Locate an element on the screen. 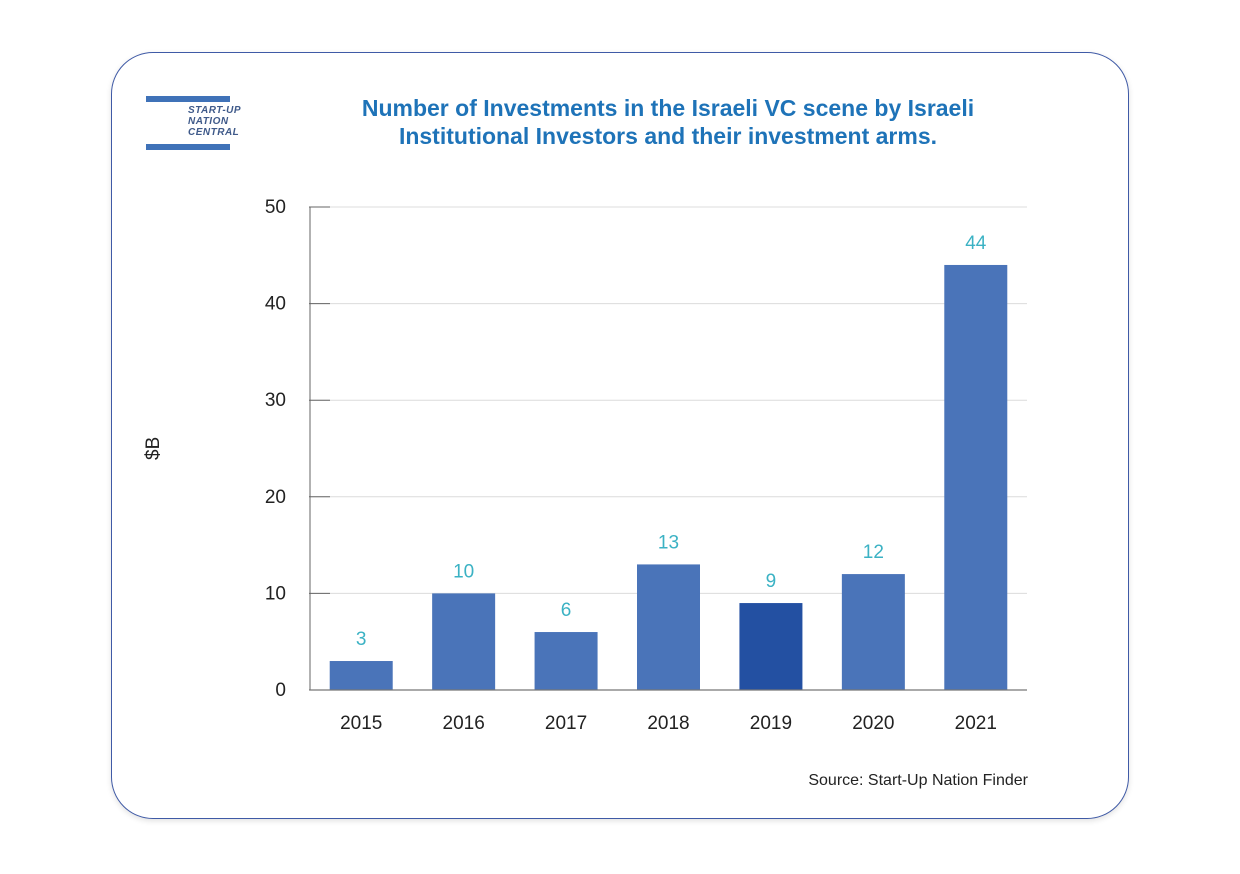  x-tick-labels: 2015 2016 2017 2018 2019 2020 2021 is located at coordinates (668, 723).